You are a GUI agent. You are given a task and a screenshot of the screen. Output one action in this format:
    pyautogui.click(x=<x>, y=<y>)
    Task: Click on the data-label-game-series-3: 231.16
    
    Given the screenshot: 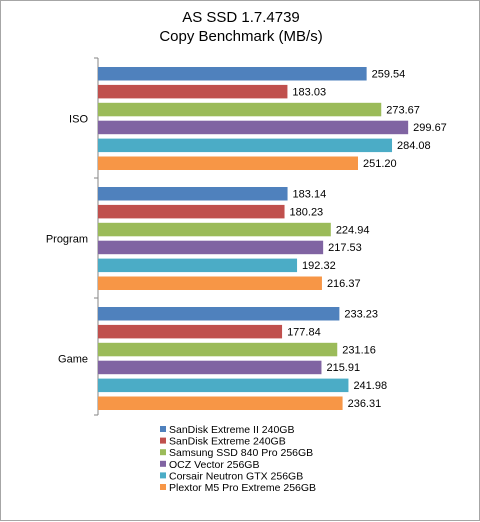 What is the action you would take?
    pyautogui.click(x=359, y=350)
    